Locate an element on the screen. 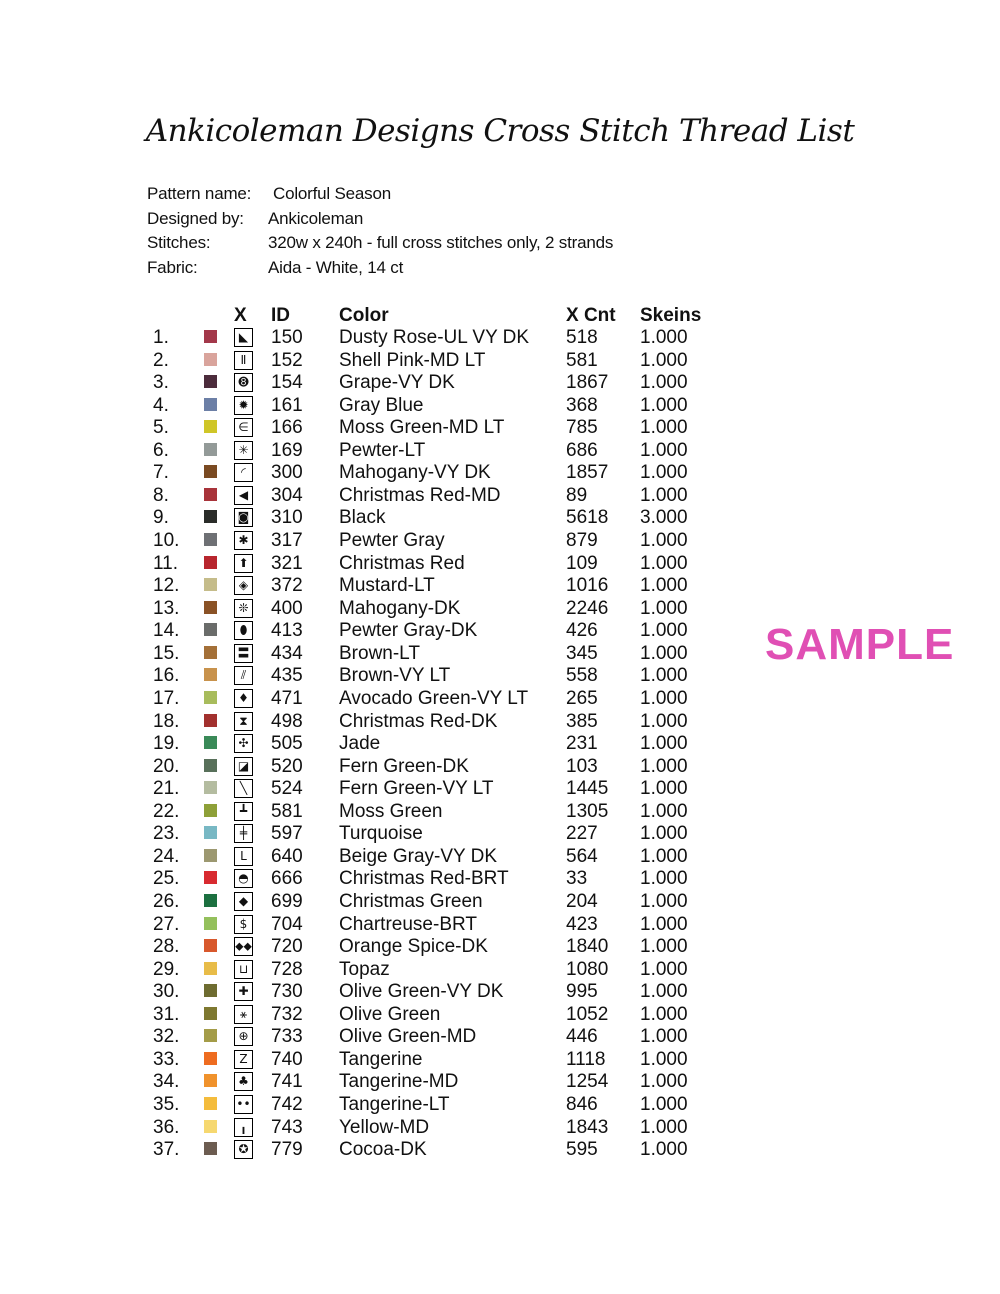 The height and width of the screenshot is (1294, 1000). table-row: 28. ⬥⬥ 720 Orange Spice-DK 1840 1.000 is located at coordinates (500, 947).